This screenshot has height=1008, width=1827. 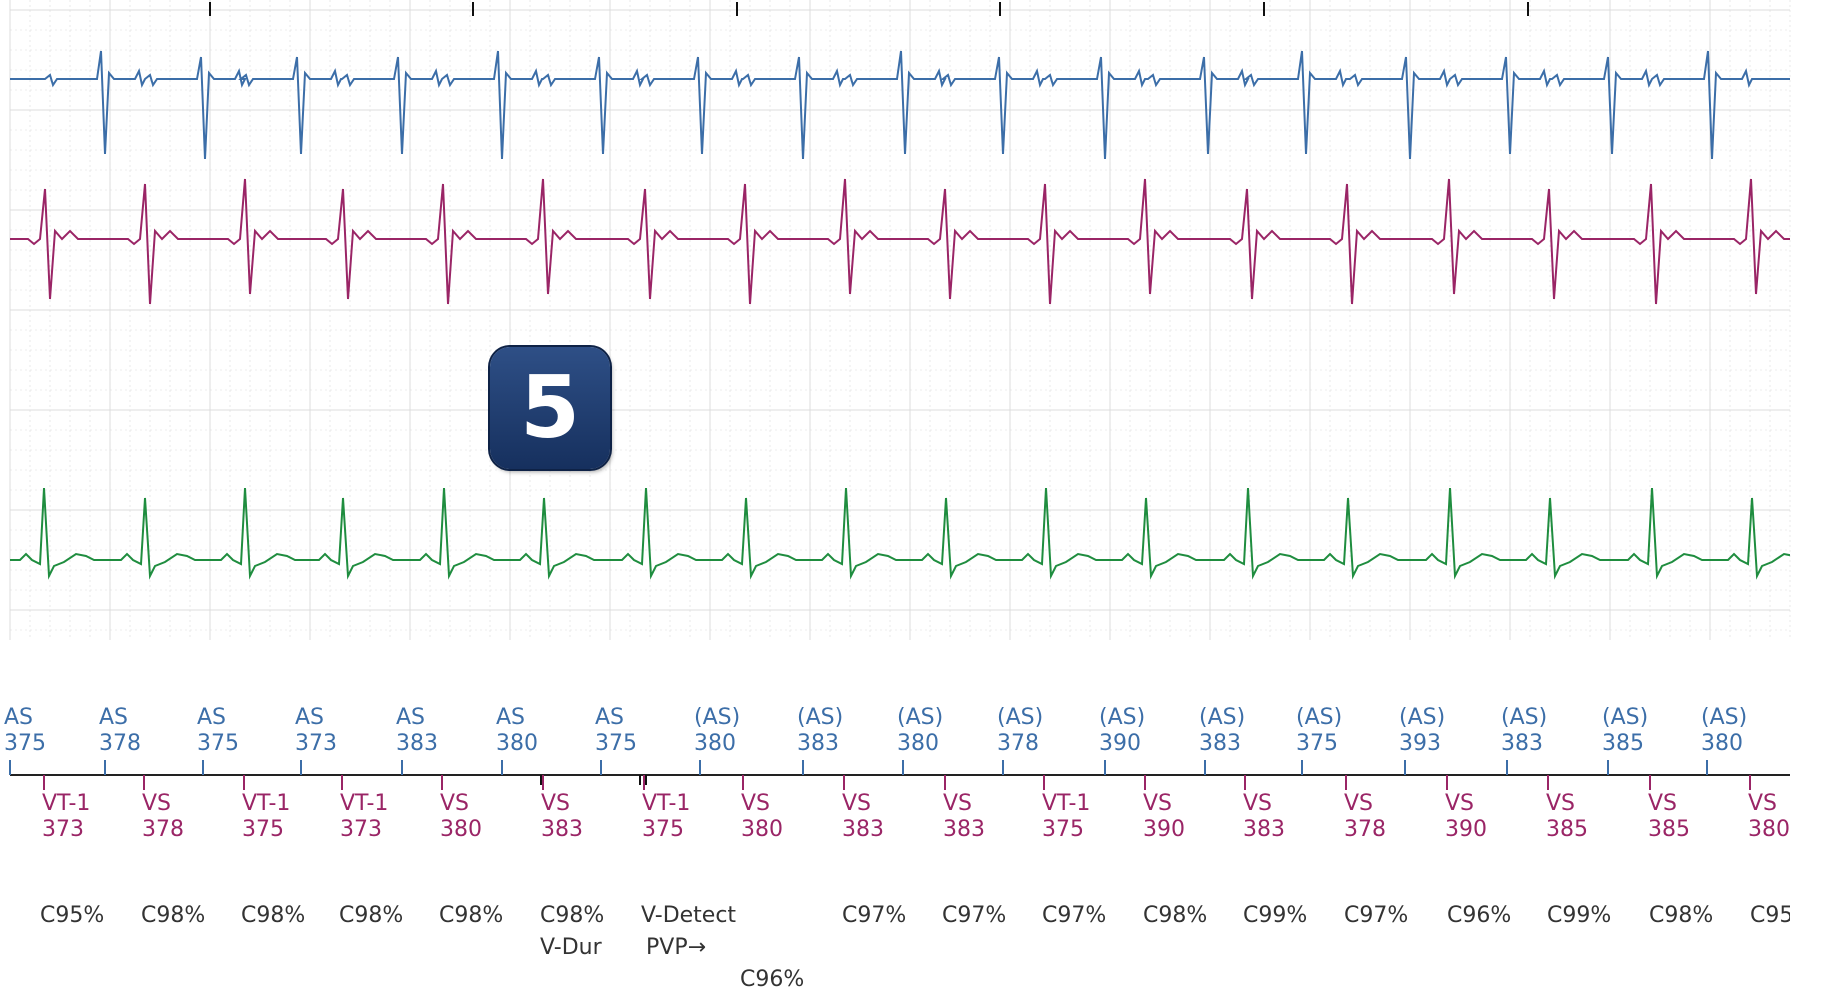 I want to click on annotation-label: V-Detect, so click(x=688, y=915).